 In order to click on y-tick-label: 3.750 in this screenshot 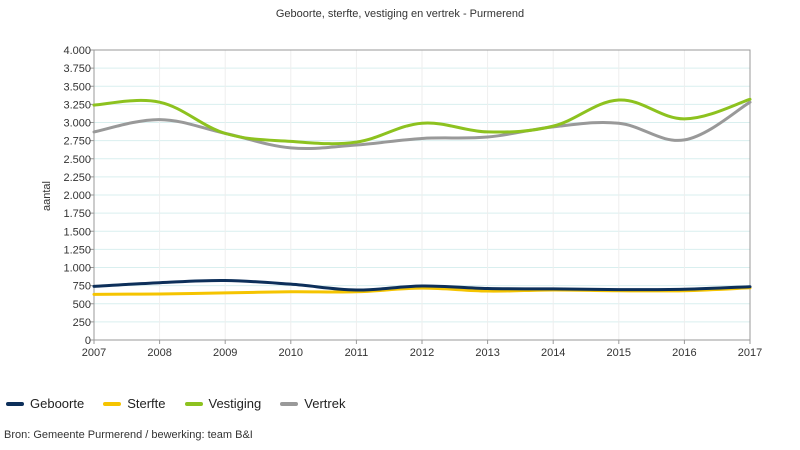, I will do `click(77, 69)`.